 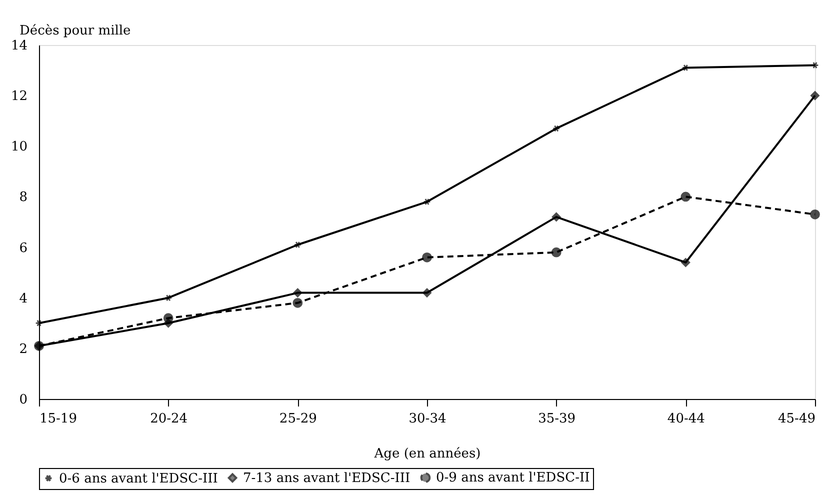 What do you see at coordinates (23, 349) in the screenshot?
I see `y-tick-label: 2` at bounding box center [23, 349].